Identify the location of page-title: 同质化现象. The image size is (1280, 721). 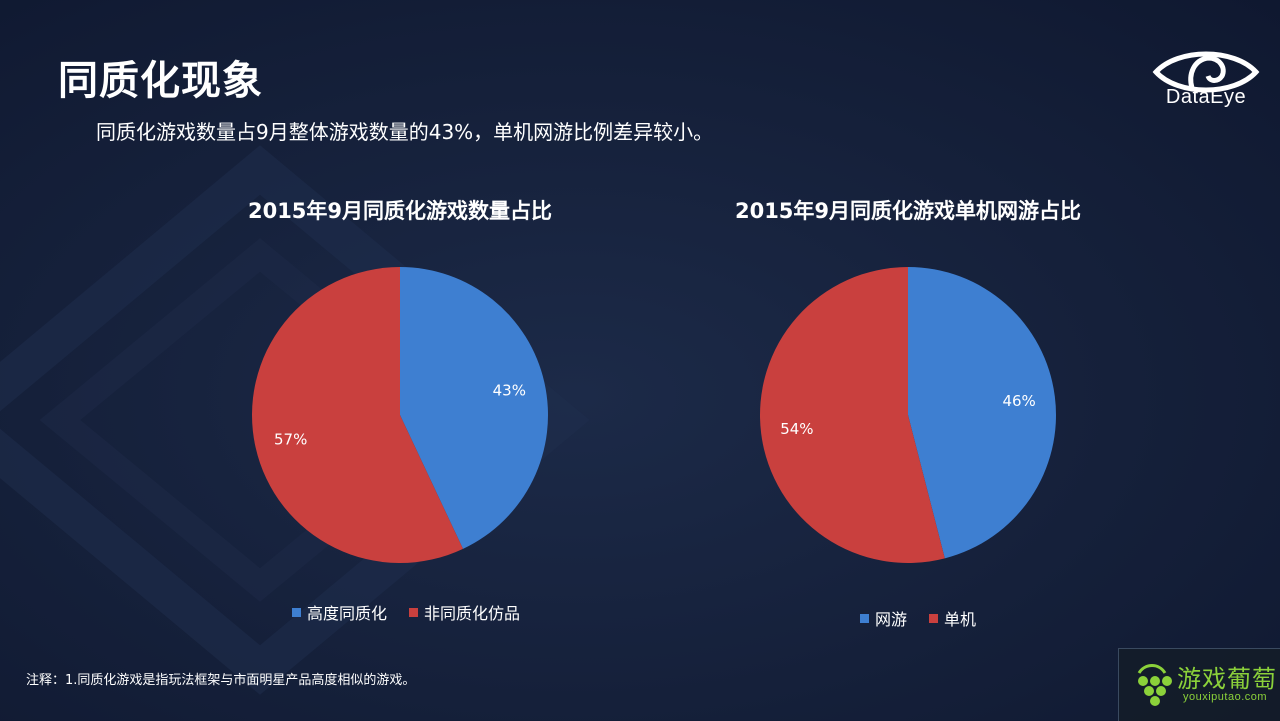
(160, 81).